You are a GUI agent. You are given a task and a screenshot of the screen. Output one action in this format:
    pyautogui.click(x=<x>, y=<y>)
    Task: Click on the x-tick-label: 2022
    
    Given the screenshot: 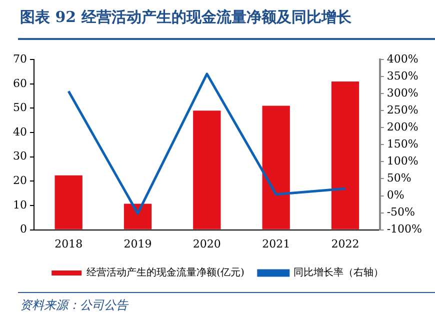 What is the action you would take?
    pyautogui.click(x=345, y=243)
    